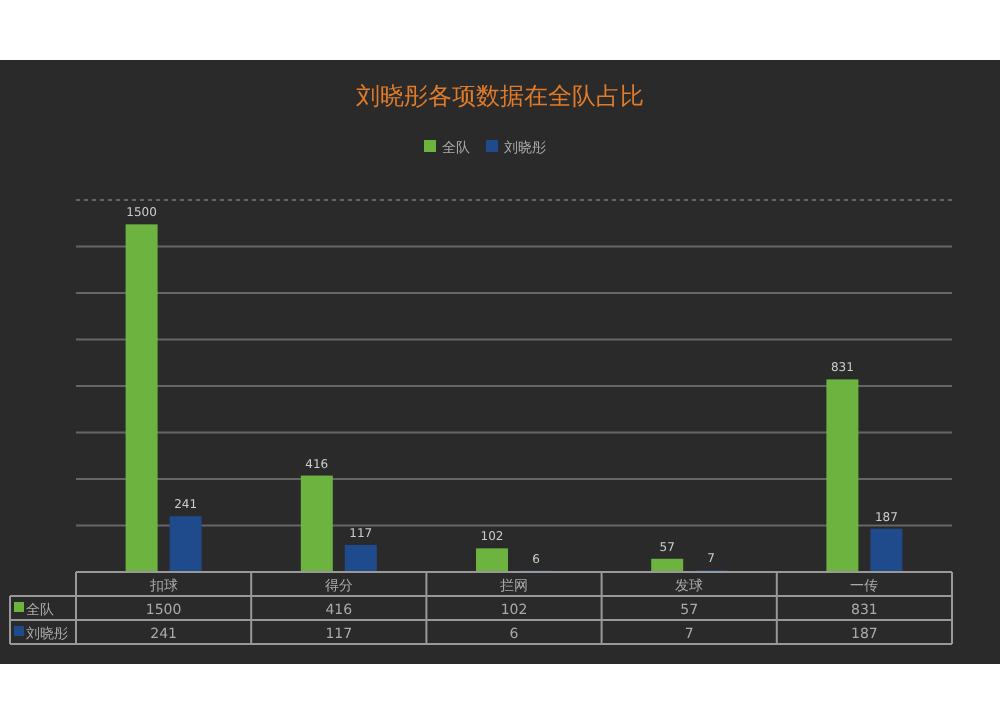 The width and height of the screenshot is (1000, 724). Describe the element at coordinates (500, 96) in the screenshot. I see `chart-title: 刘晓彤各项数据在全队占比` at that location.